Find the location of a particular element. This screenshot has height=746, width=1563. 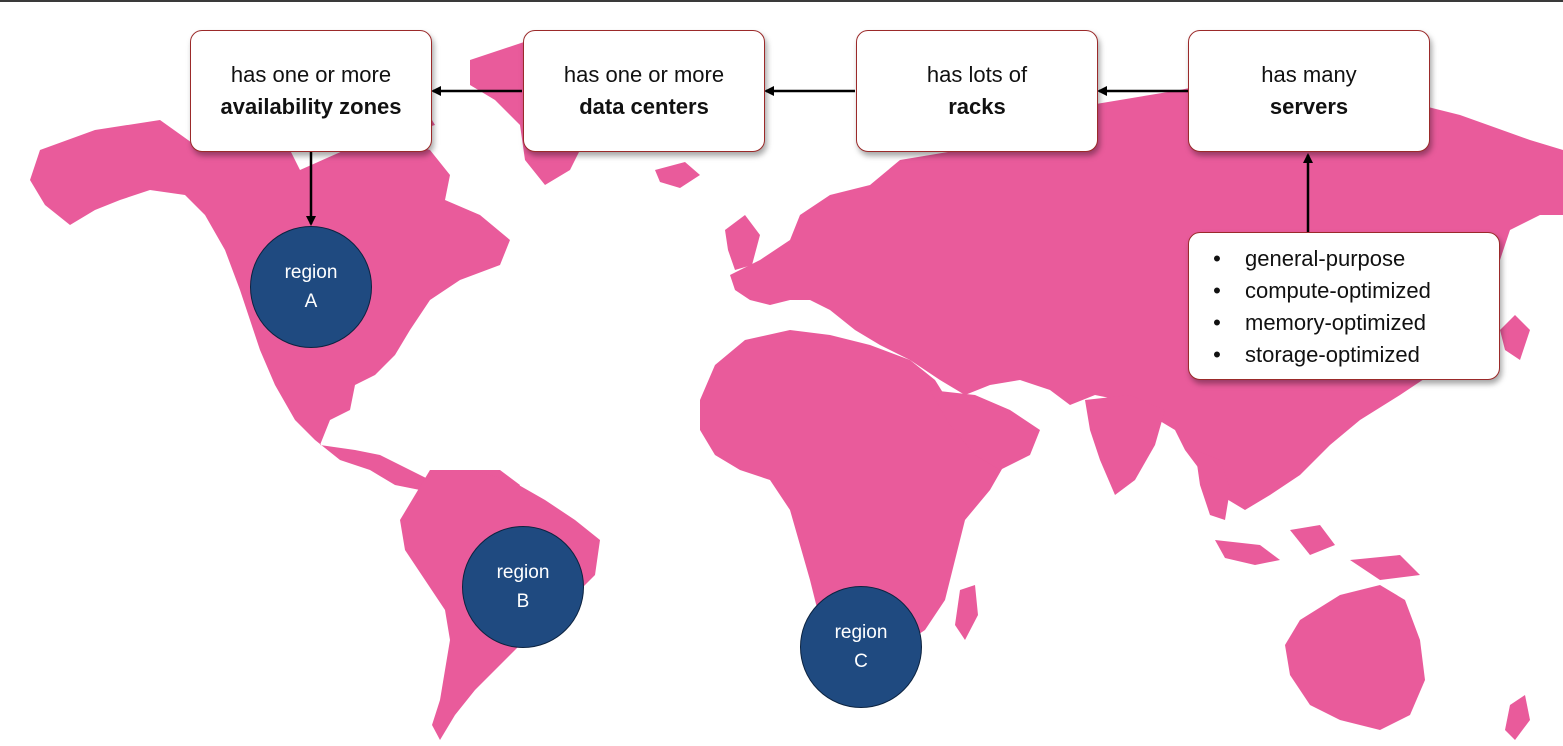

server-type-label: storage-optimized is located at coordinates (1332, 354).